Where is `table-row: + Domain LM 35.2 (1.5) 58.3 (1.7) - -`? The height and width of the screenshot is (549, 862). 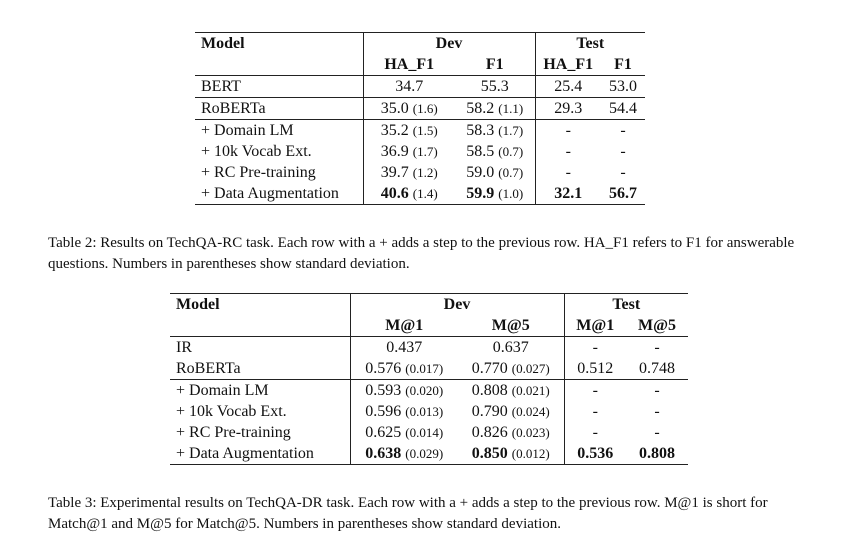 table-row: + Domain LM 35.2 (1.5) 58.3 (1.7) - - is located at coordinates (420, 130).